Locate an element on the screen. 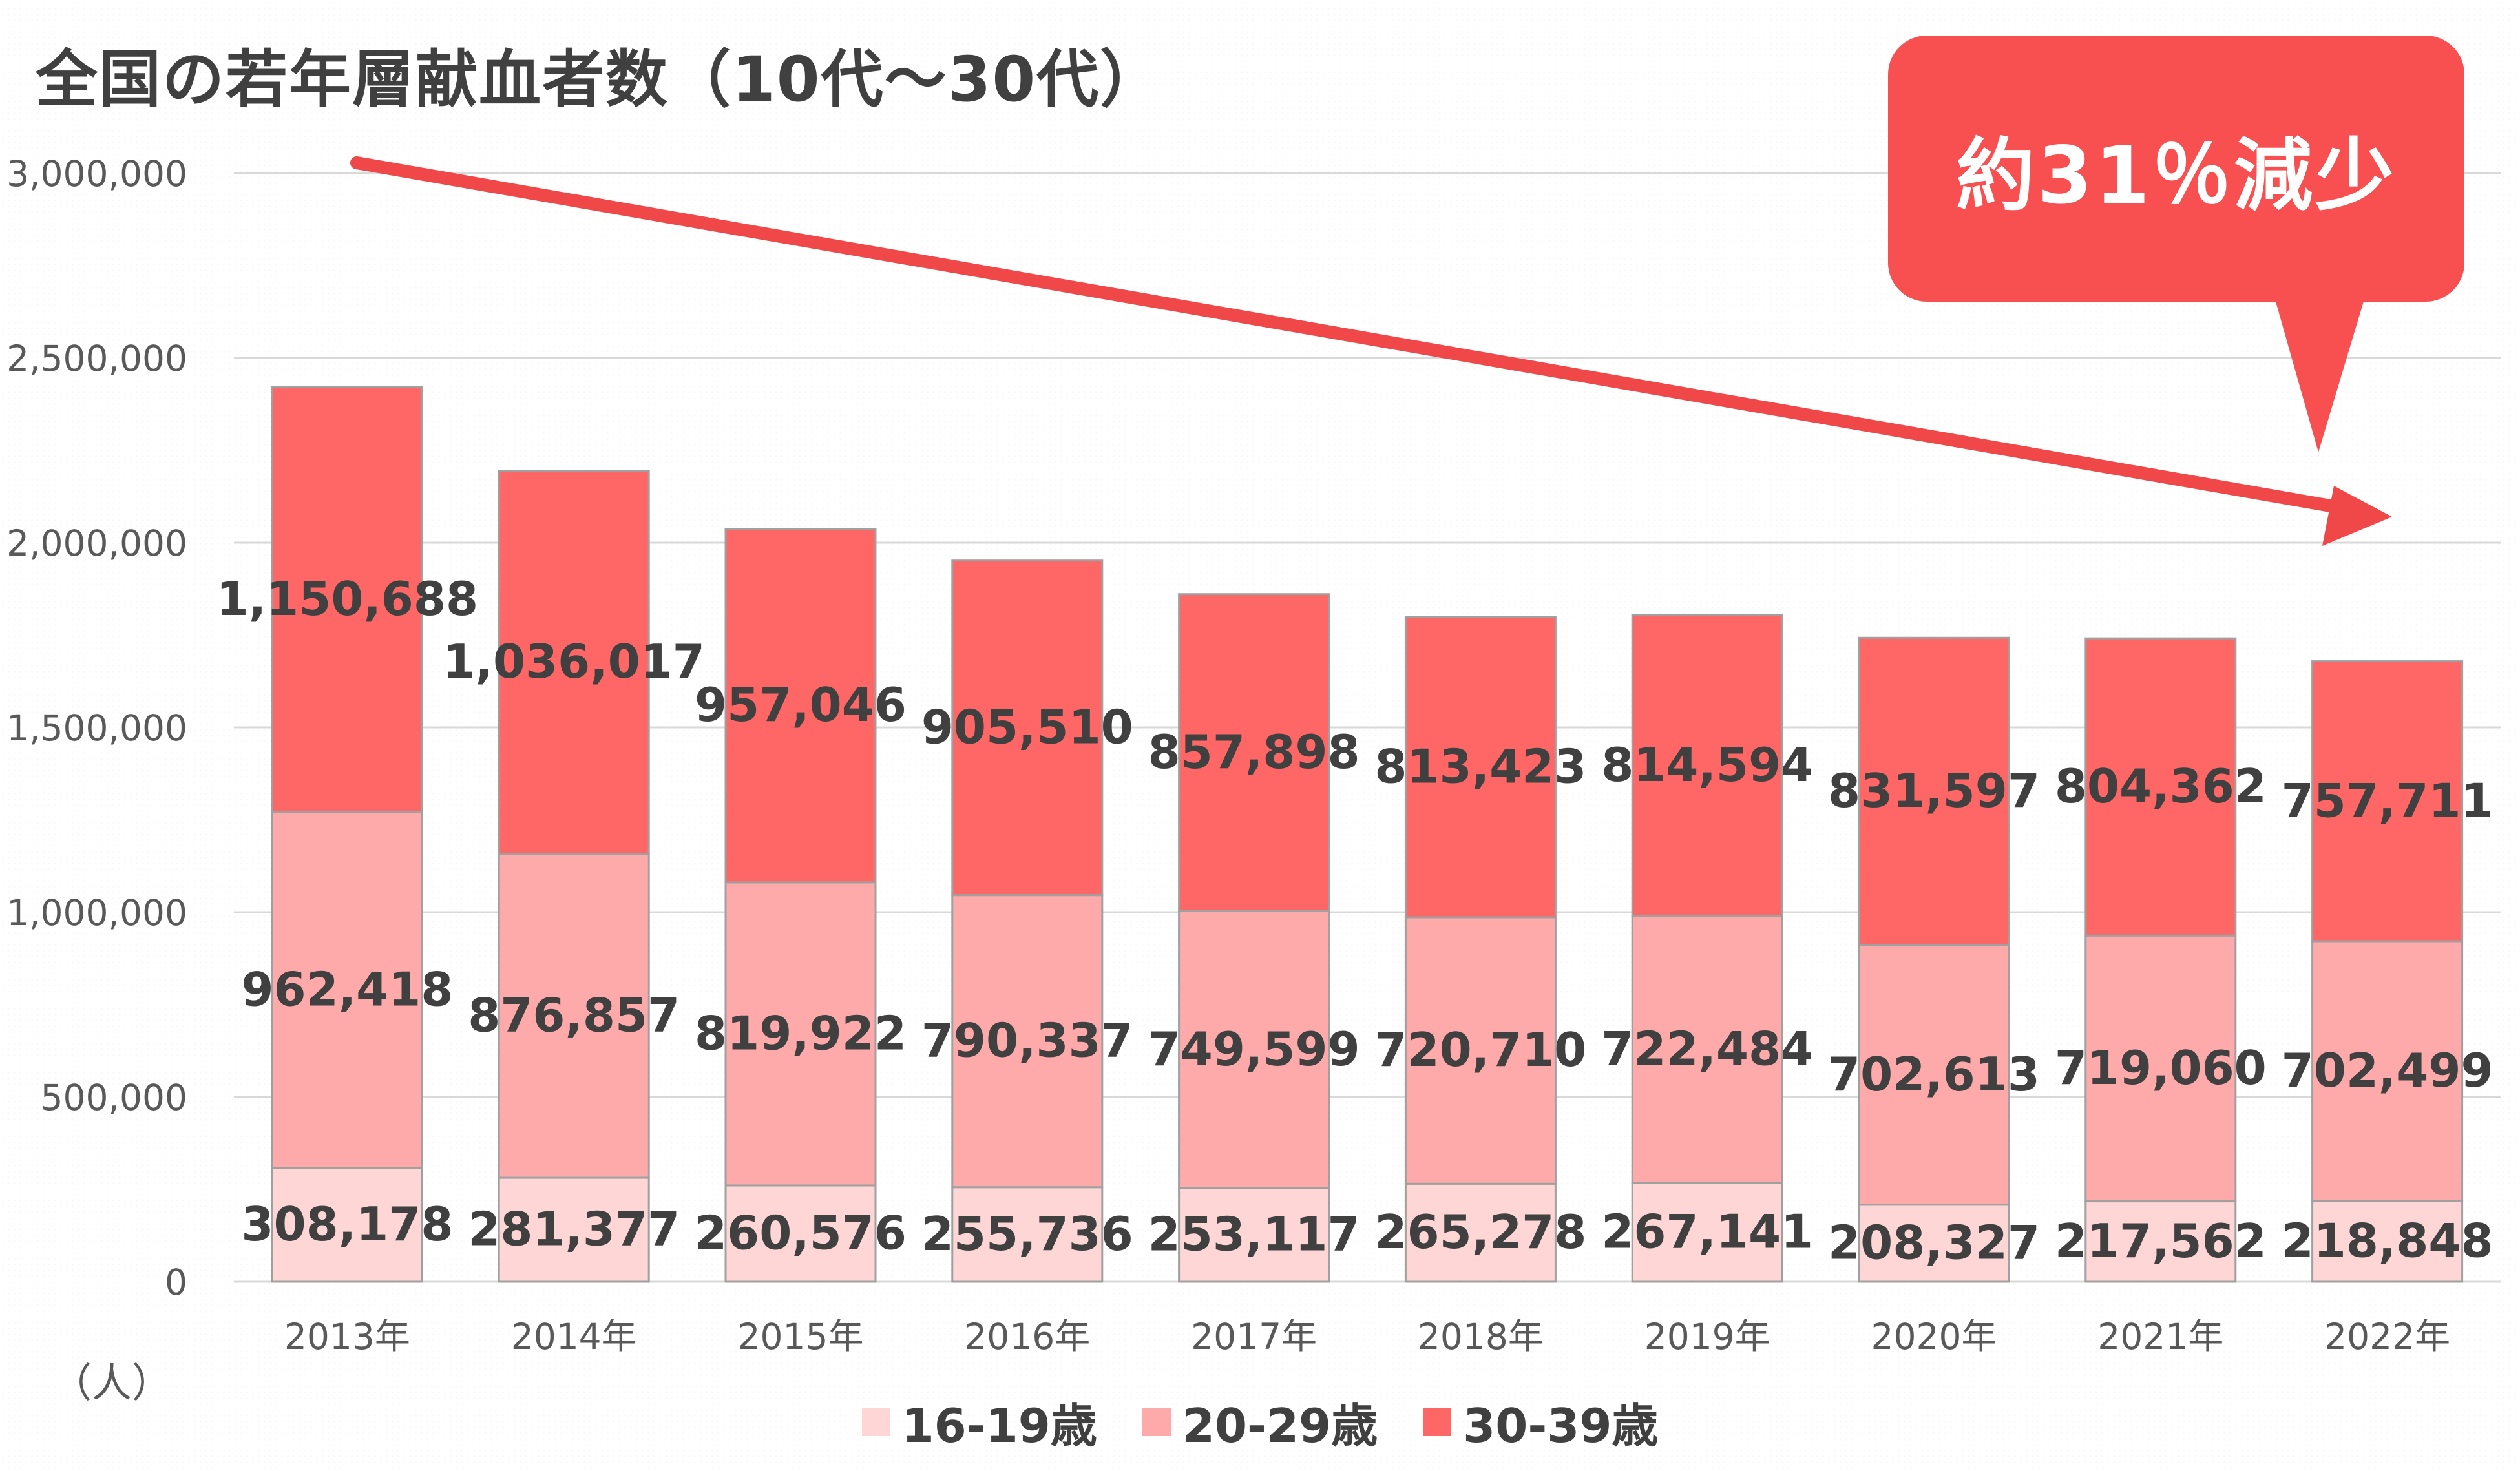 The height and width of the screenshot is (1471, 2520). data-label: 218,848 is located at coordinates (2388, 1240).